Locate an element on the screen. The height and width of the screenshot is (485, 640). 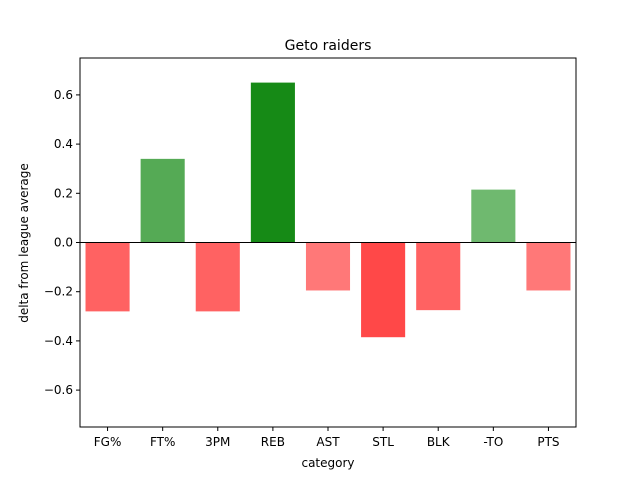
x-tick-label: AST is located at coordinates (328, 442).